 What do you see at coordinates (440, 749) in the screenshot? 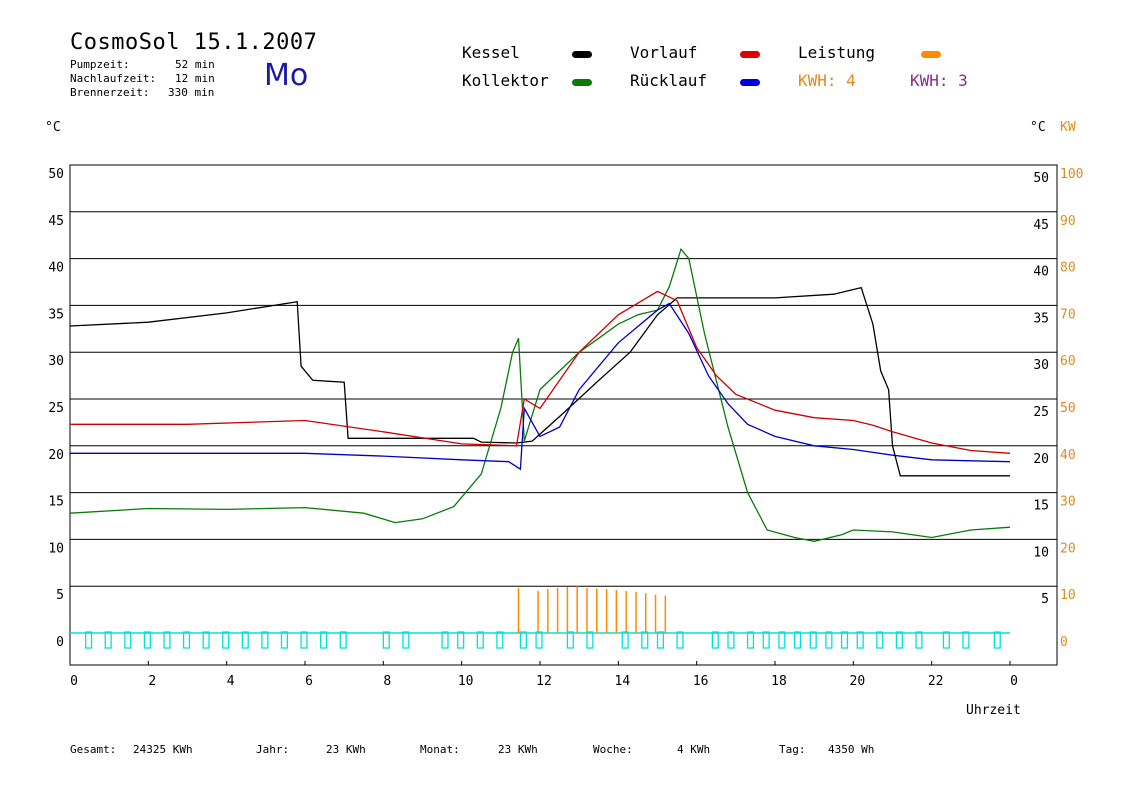
I see `footer-monat-label: Monat:` at bounding box center [440, 749].